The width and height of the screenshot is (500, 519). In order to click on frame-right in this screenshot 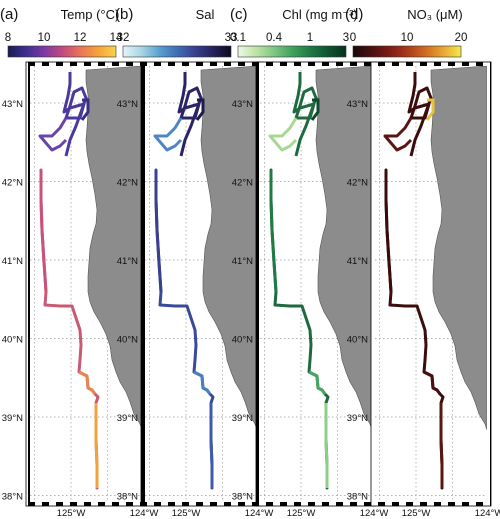, I will do `click(489, 284)`.